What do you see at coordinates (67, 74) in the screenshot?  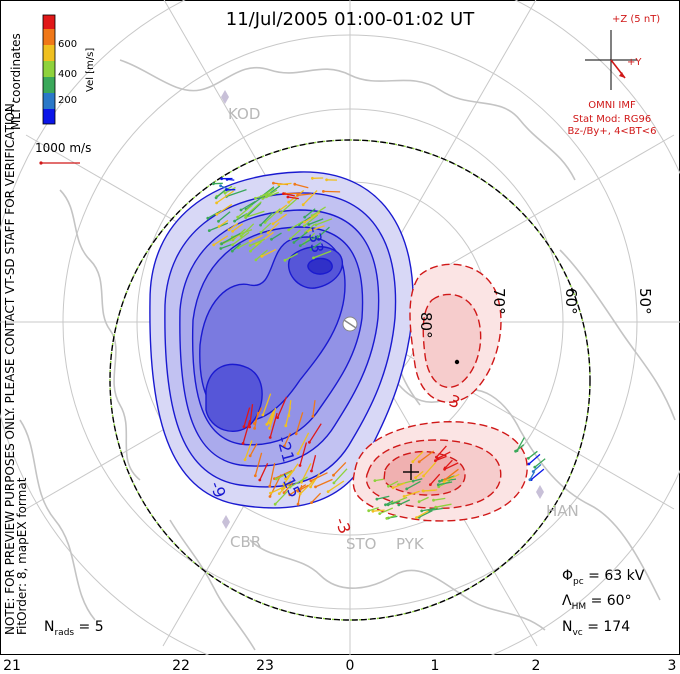 I see `color-bar-tick-400: 400` at bounding box center [67, 74].